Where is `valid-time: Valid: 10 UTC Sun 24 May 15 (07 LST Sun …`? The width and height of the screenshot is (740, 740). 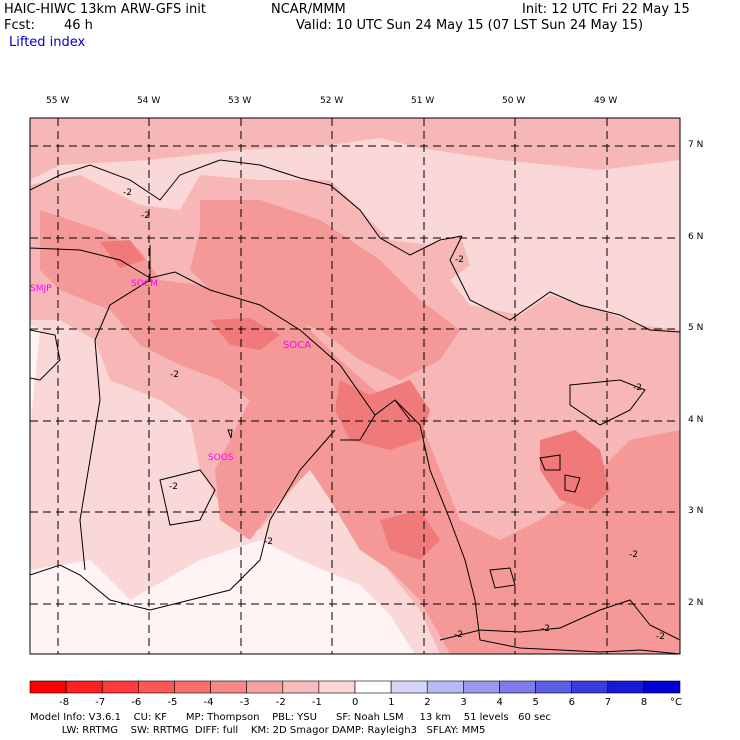 valid-time: Valid: 10 UTC Sun 24 May 15 (07 LST Sun … is located at coordinates (470, 25).